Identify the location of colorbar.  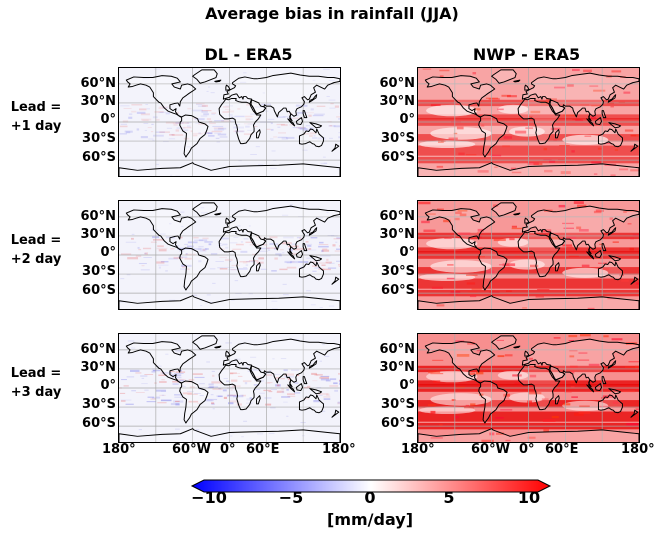
(371, 486).